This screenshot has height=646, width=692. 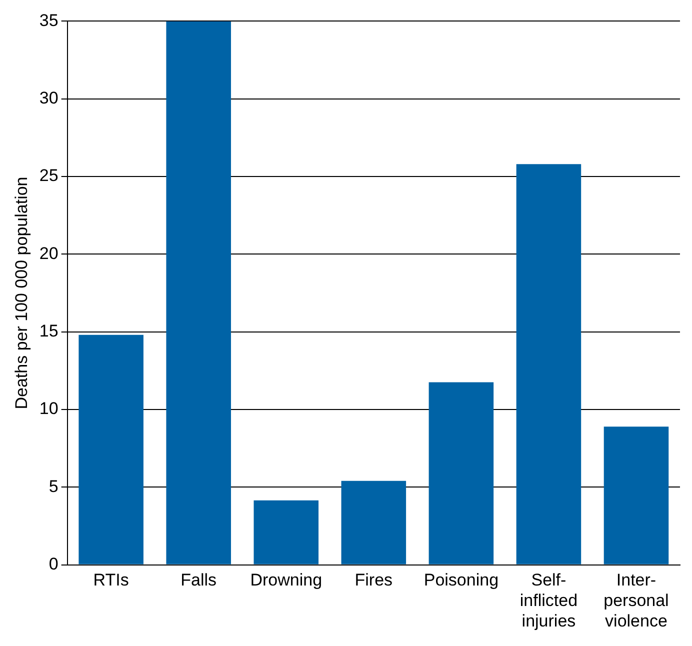 I want to click on x-tick-label: Fires, so click(x=373, y=580).